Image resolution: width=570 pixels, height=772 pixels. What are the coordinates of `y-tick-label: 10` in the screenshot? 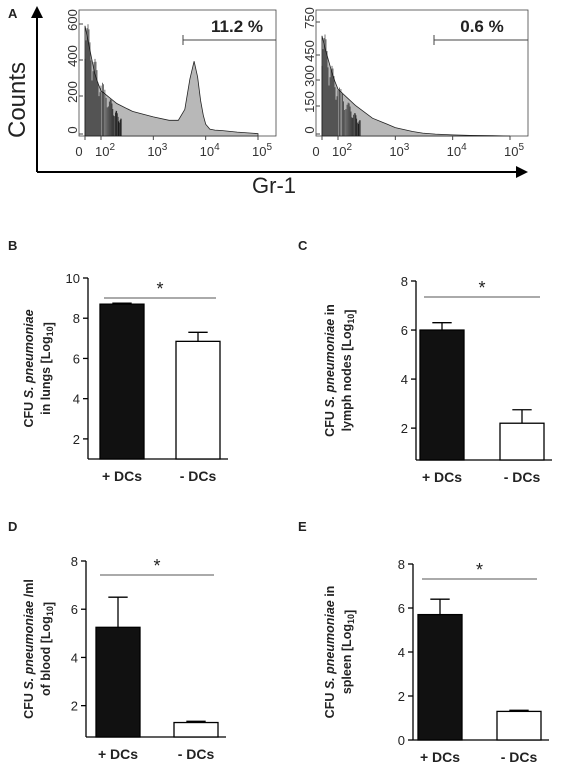 It's located at (73, 278).